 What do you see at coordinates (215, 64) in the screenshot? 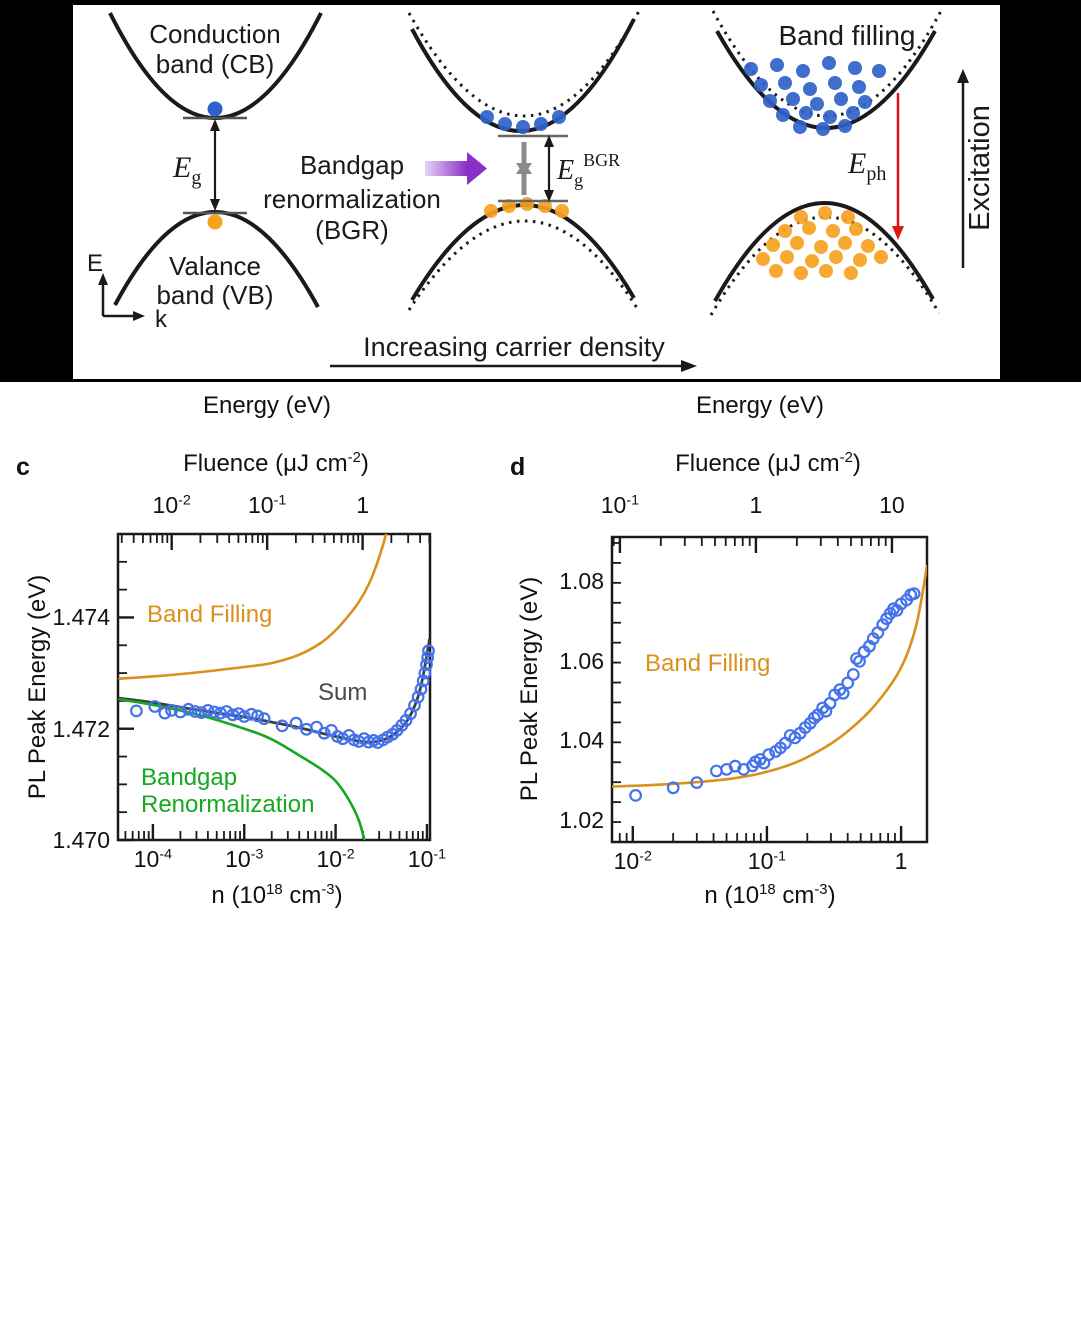
I see `conduction-band-label2: band (CB)` at bounding box center [215, 64].